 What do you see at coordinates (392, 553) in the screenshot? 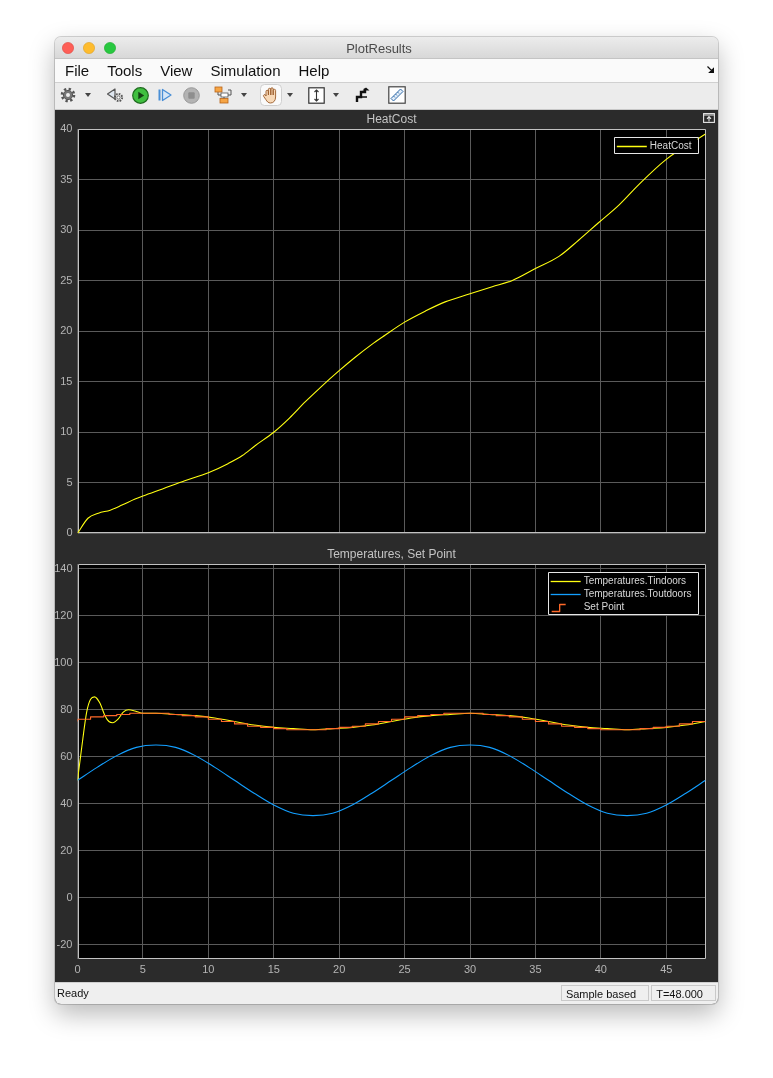
I see `chart-title: Temperatures, Set Point` at bounding box center [392, 553].